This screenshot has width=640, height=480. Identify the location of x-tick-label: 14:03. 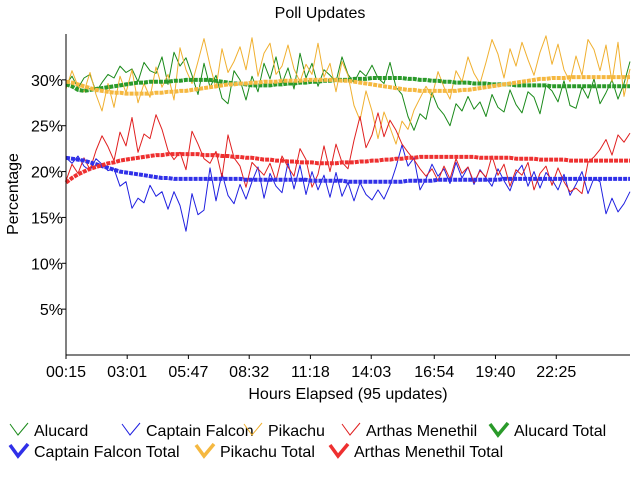
(371, 372).